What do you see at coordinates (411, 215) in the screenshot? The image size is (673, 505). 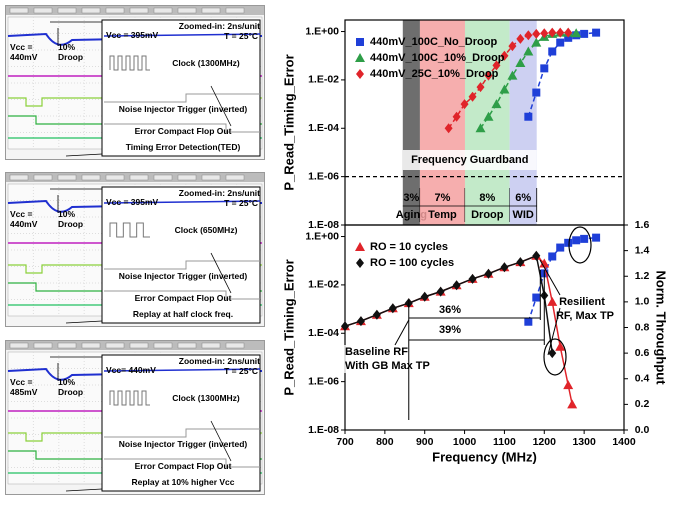 I see `band-label: Aging` at bounding box center [411, 215].